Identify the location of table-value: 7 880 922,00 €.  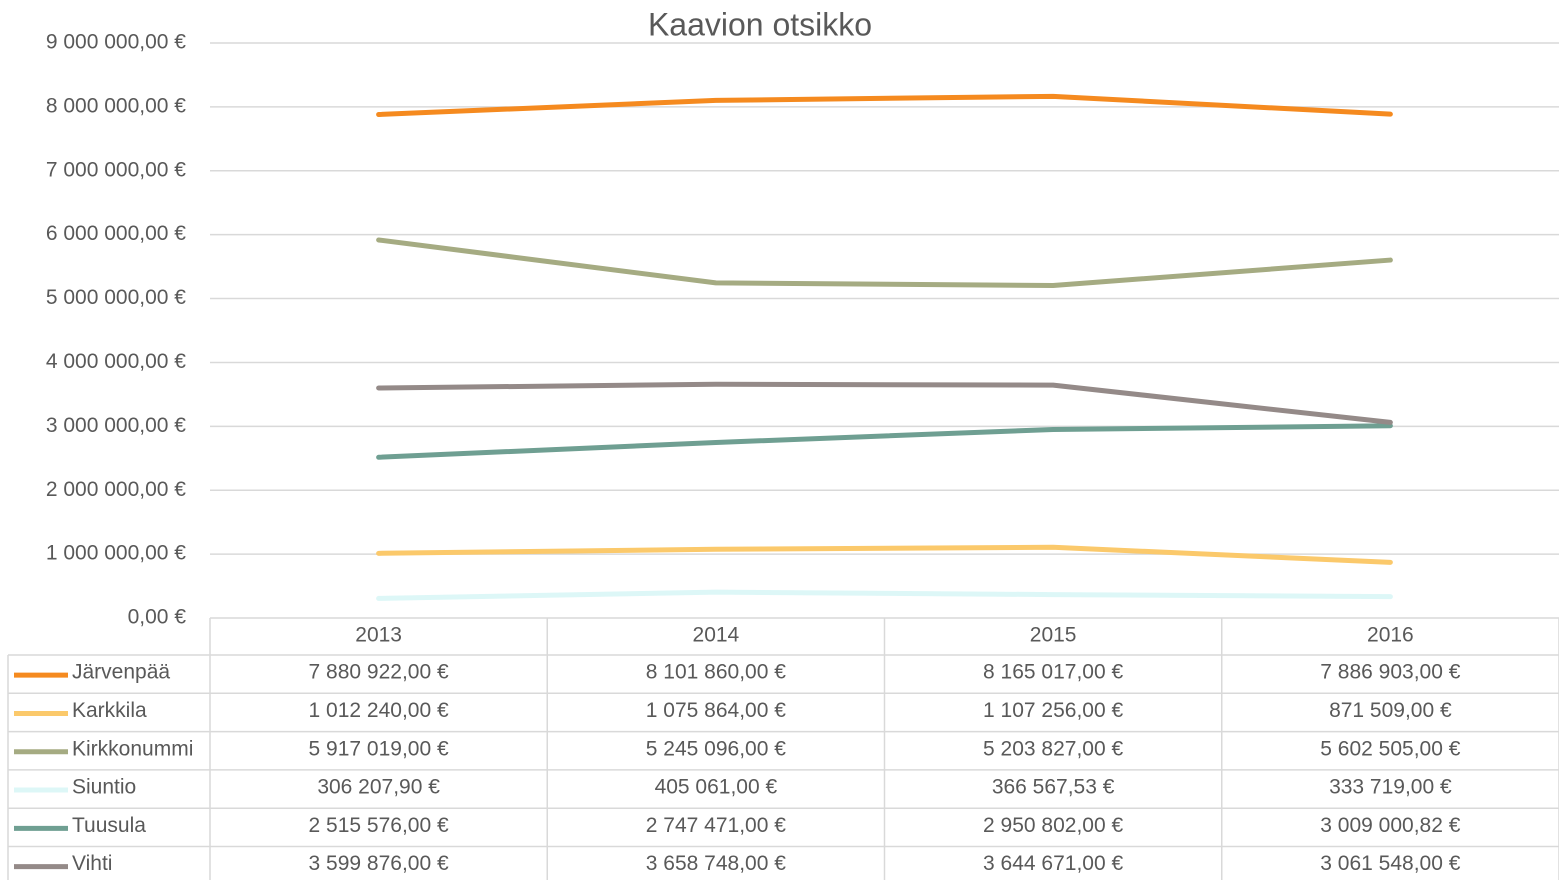
(379, 672).